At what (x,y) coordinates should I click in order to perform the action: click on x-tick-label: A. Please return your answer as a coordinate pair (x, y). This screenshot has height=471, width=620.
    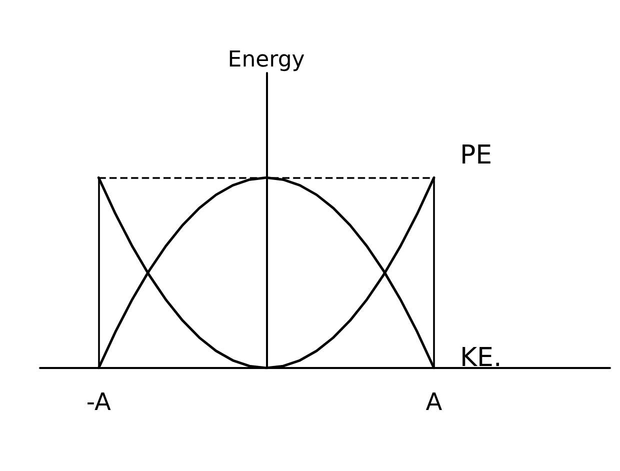
    Looking at the image, I should click on (434, 402).